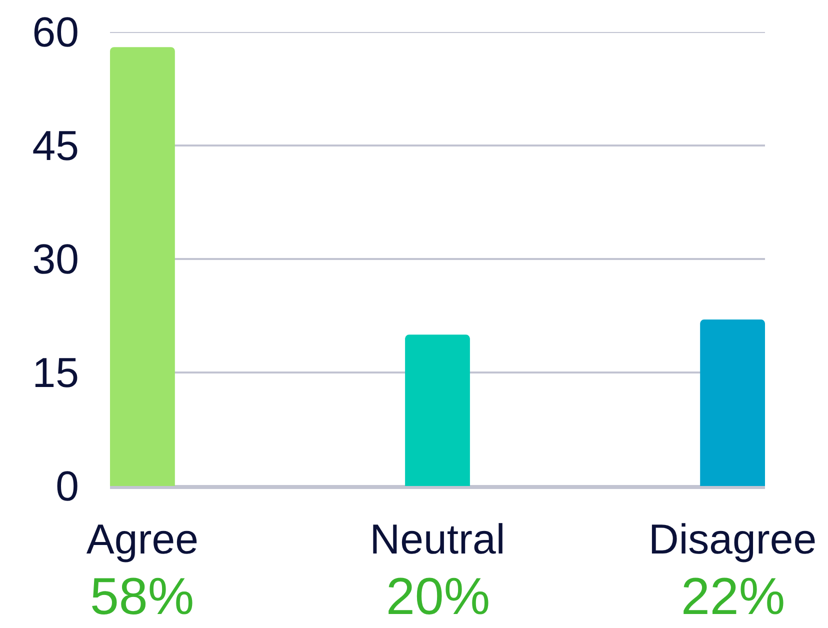 The height and width of the screenshot is (628, 828). Describe the element at coordinates (142, 597) in the screenshot. I see `data-label: 58%` at that location.